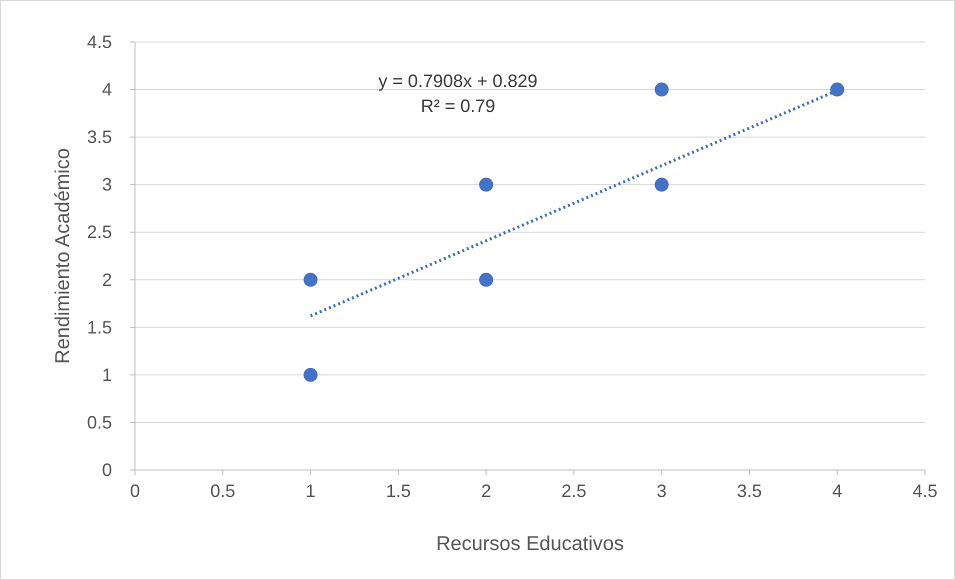 The height and width of the screenshot is (580, 955). Describe the element at coordinates (458, 106) in the screenshot. I see `annotation: R² = 0.79` at that location.